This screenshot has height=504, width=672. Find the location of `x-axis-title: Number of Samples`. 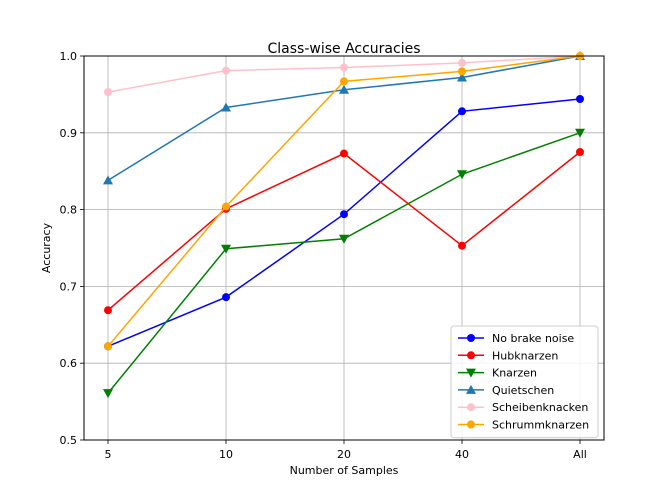

x-axis-title: Number of Samples is located at coordinates (344, 470).